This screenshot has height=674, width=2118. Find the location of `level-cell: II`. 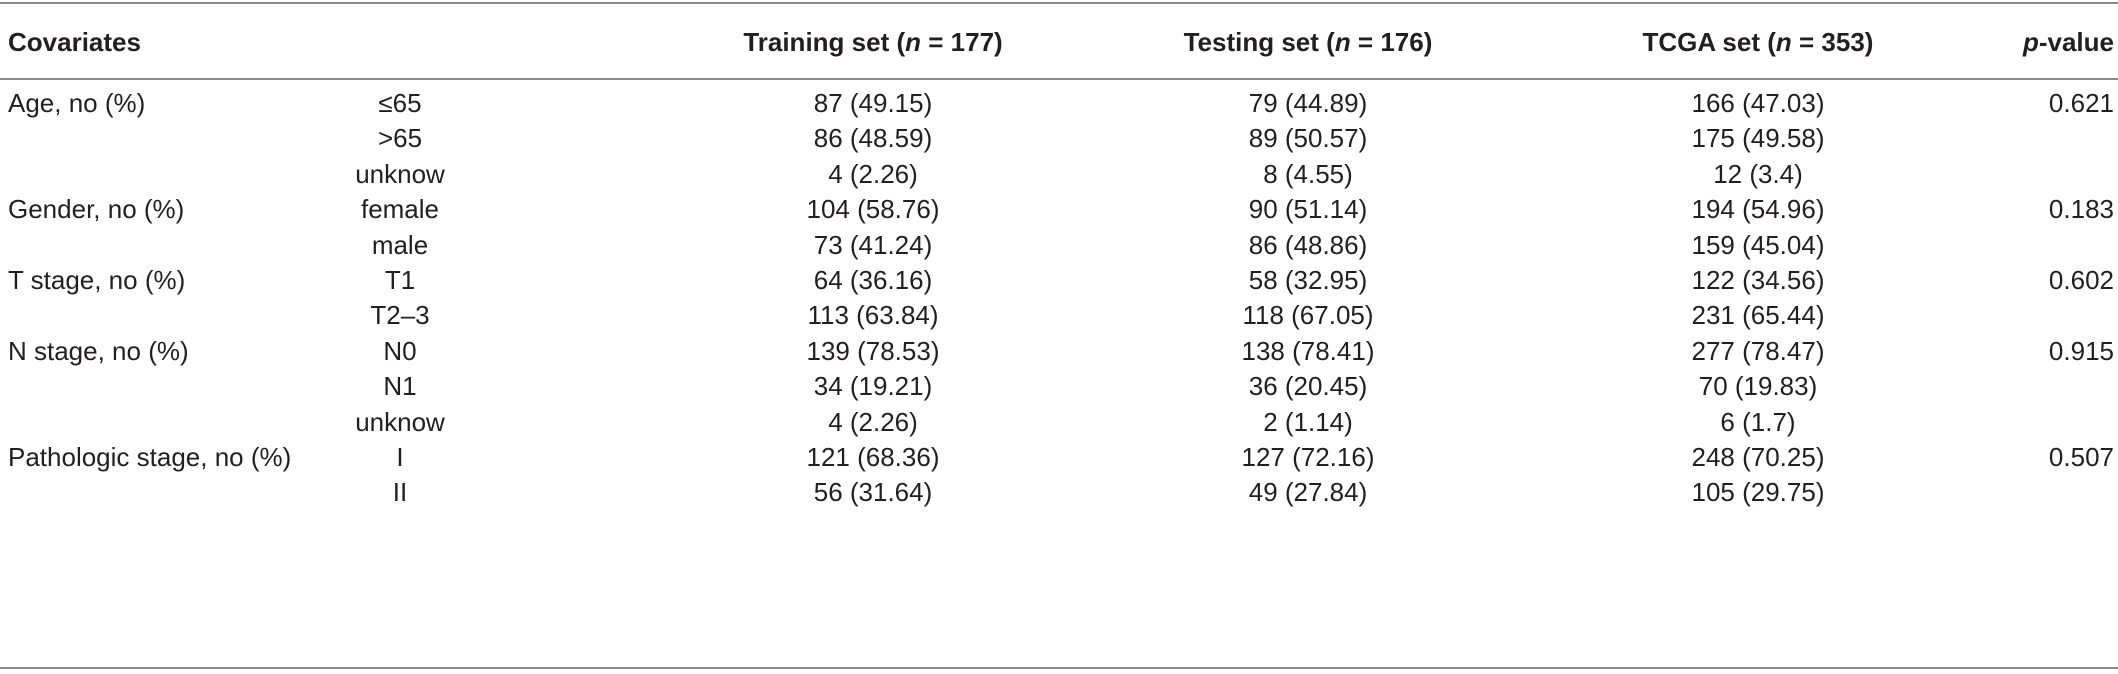

level-cell: II is located at coordinates (400, 492).